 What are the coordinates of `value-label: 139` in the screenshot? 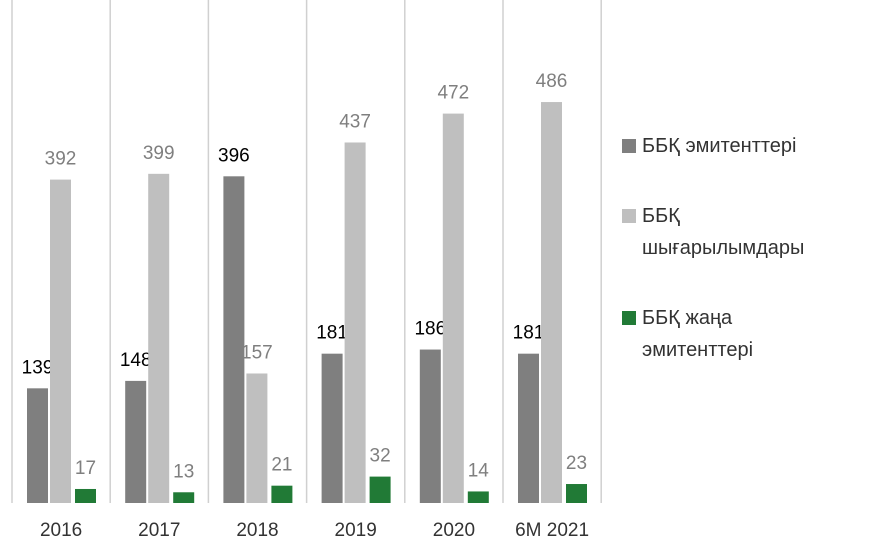 It's located at (38, 367).